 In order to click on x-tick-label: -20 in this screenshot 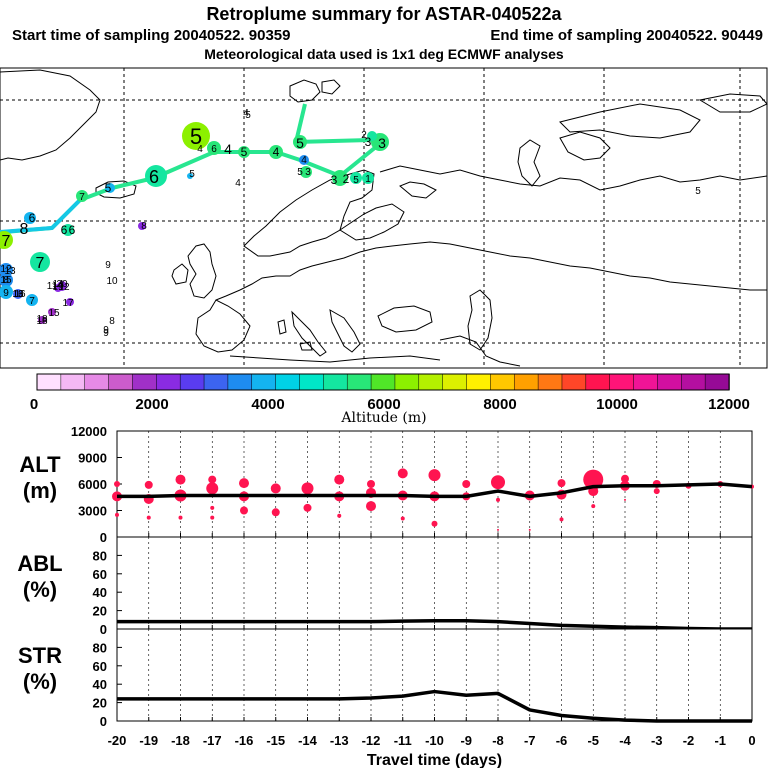, I will do `click(117, 740)`.